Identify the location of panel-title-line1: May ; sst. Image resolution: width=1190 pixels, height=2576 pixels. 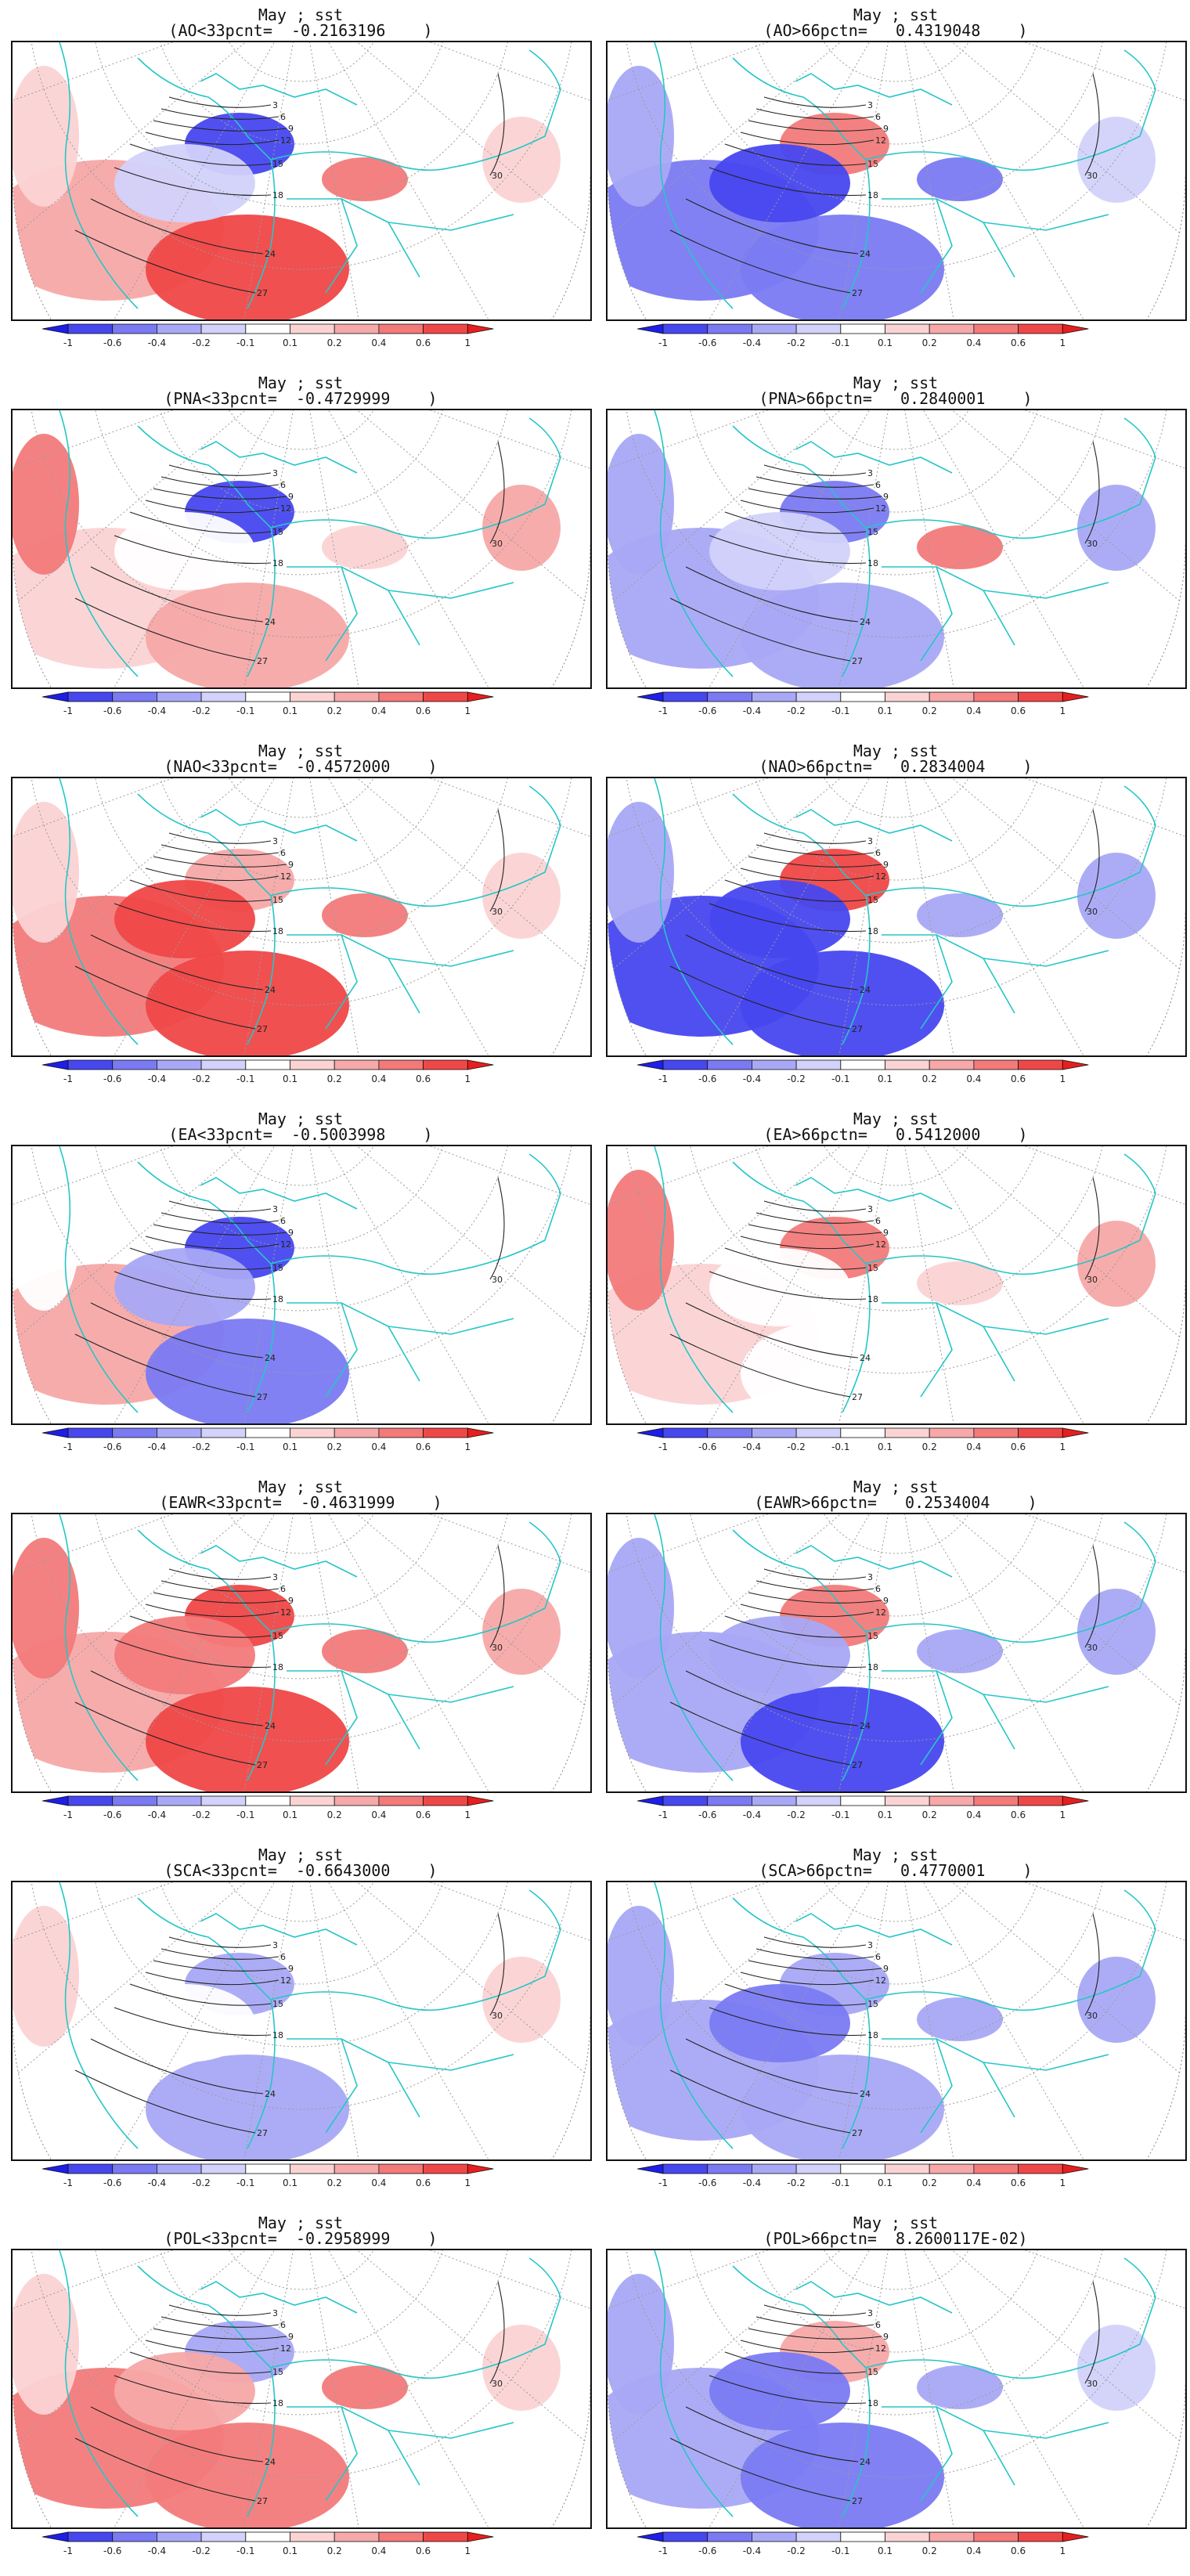
(301, 14).